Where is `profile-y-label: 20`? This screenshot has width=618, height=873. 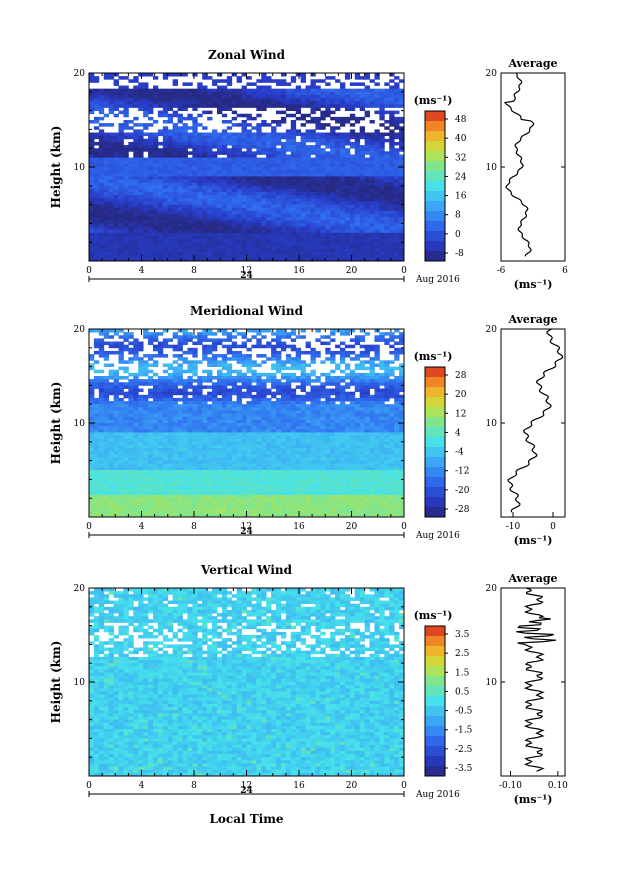 profile-y-label: 20 is located at coordinates (492, 74).